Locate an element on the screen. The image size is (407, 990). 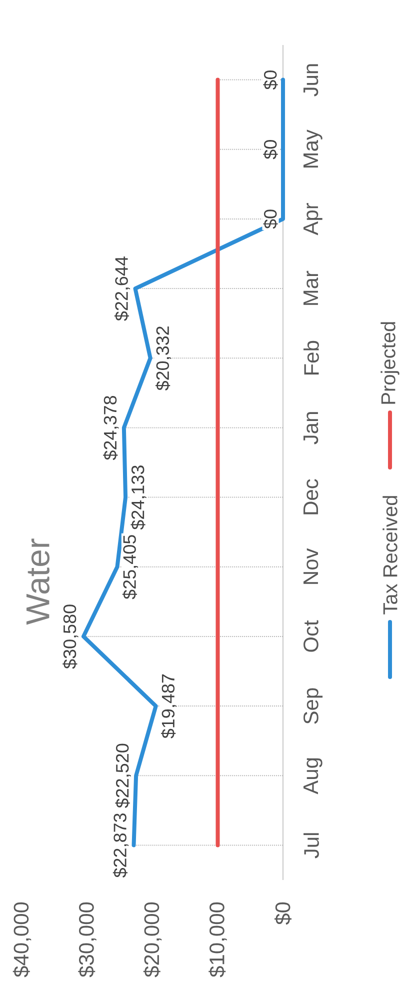
y-tick-label: May is located at coordinates (313, 149).